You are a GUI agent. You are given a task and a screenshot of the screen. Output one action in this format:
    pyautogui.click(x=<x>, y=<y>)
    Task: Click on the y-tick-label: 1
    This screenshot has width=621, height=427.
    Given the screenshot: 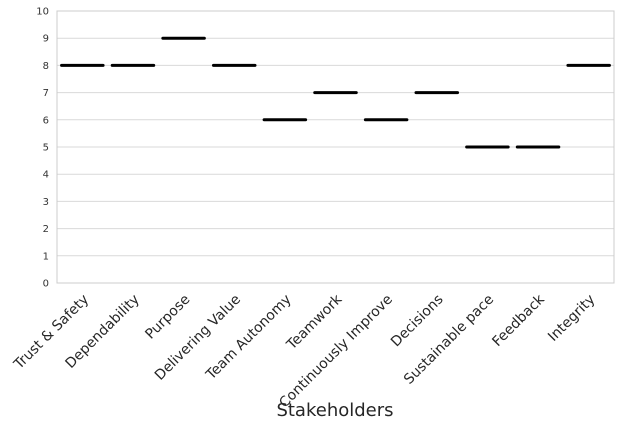 What is the action you would take?
    pyautogui.click(x=46, y=256)
    